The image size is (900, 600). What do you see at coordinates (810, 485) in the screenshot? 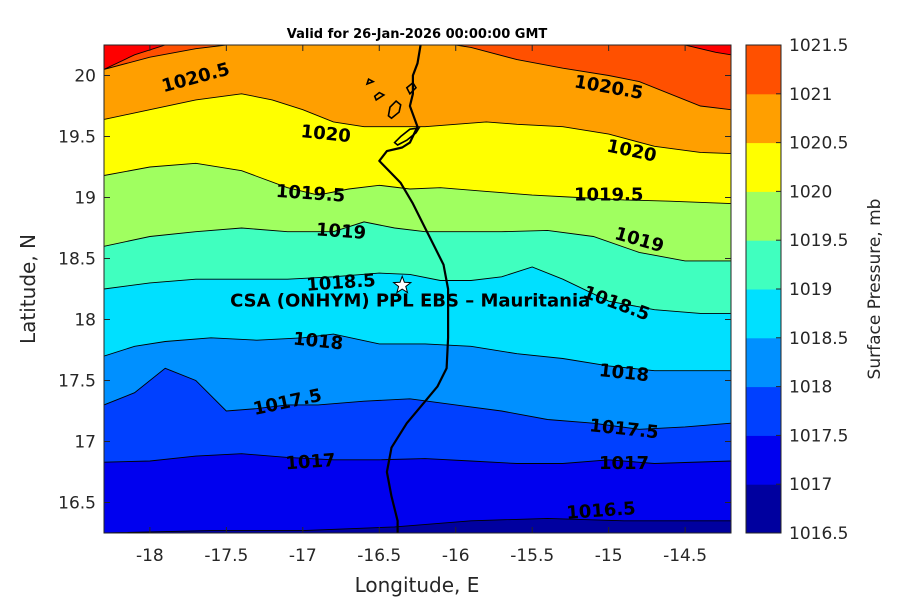
I see `colorbar-tick-label: 1017` at bounding box center [810, 485].